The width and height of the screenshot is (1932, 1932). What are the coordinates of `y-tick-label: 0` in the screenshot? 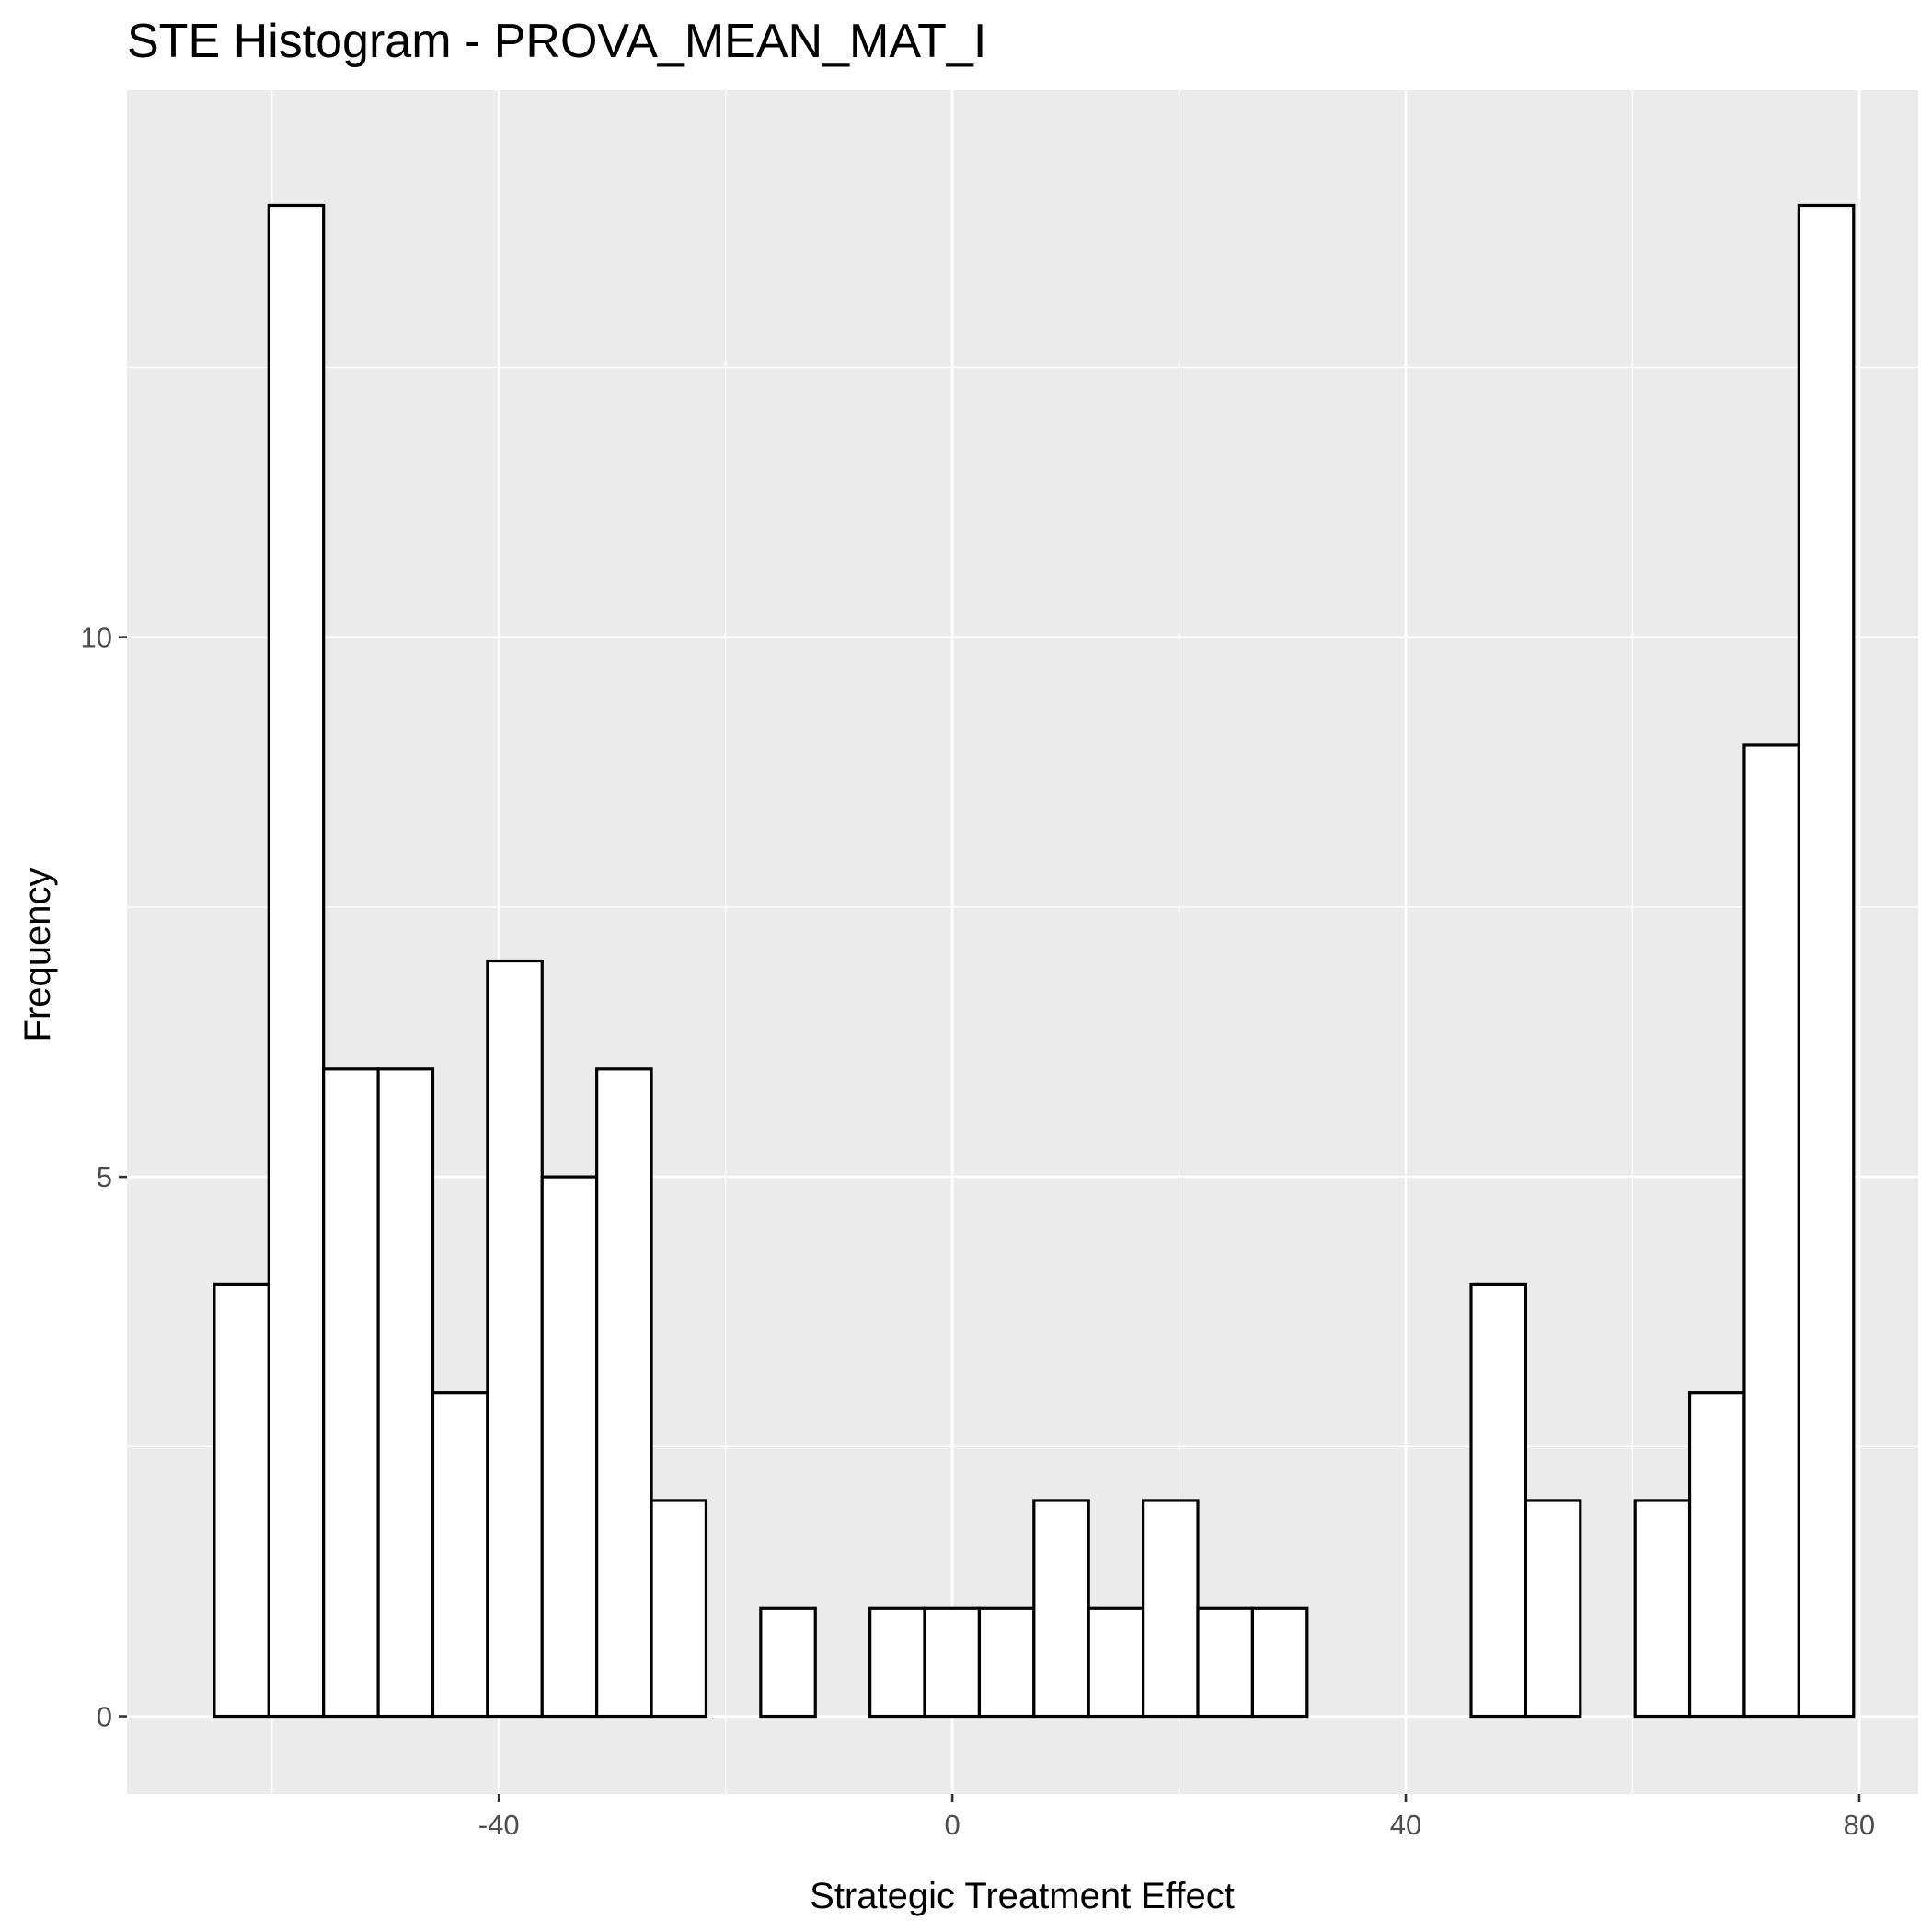 It's located at (104, 1717).